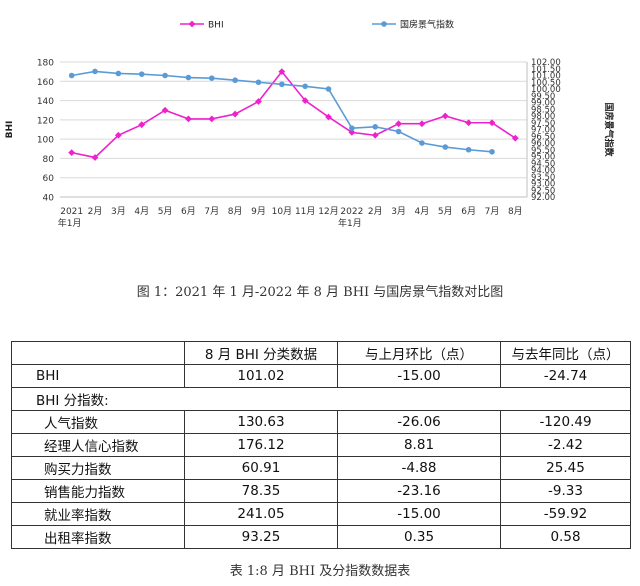 This screenshot has width=640, height=586. I want to click on legend-label: BHI, so click(216, 26).